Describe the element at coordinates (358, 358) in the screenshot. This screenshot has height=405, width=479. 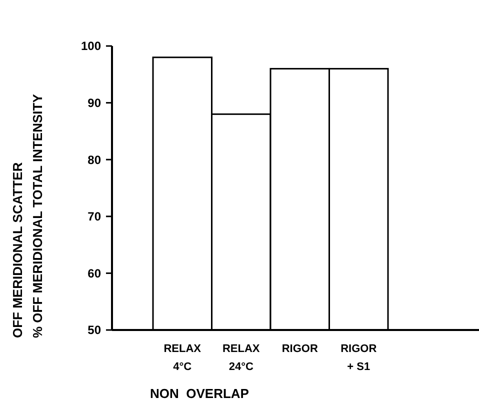
I see `x-tick-label: RIGOR + S1` at that location.